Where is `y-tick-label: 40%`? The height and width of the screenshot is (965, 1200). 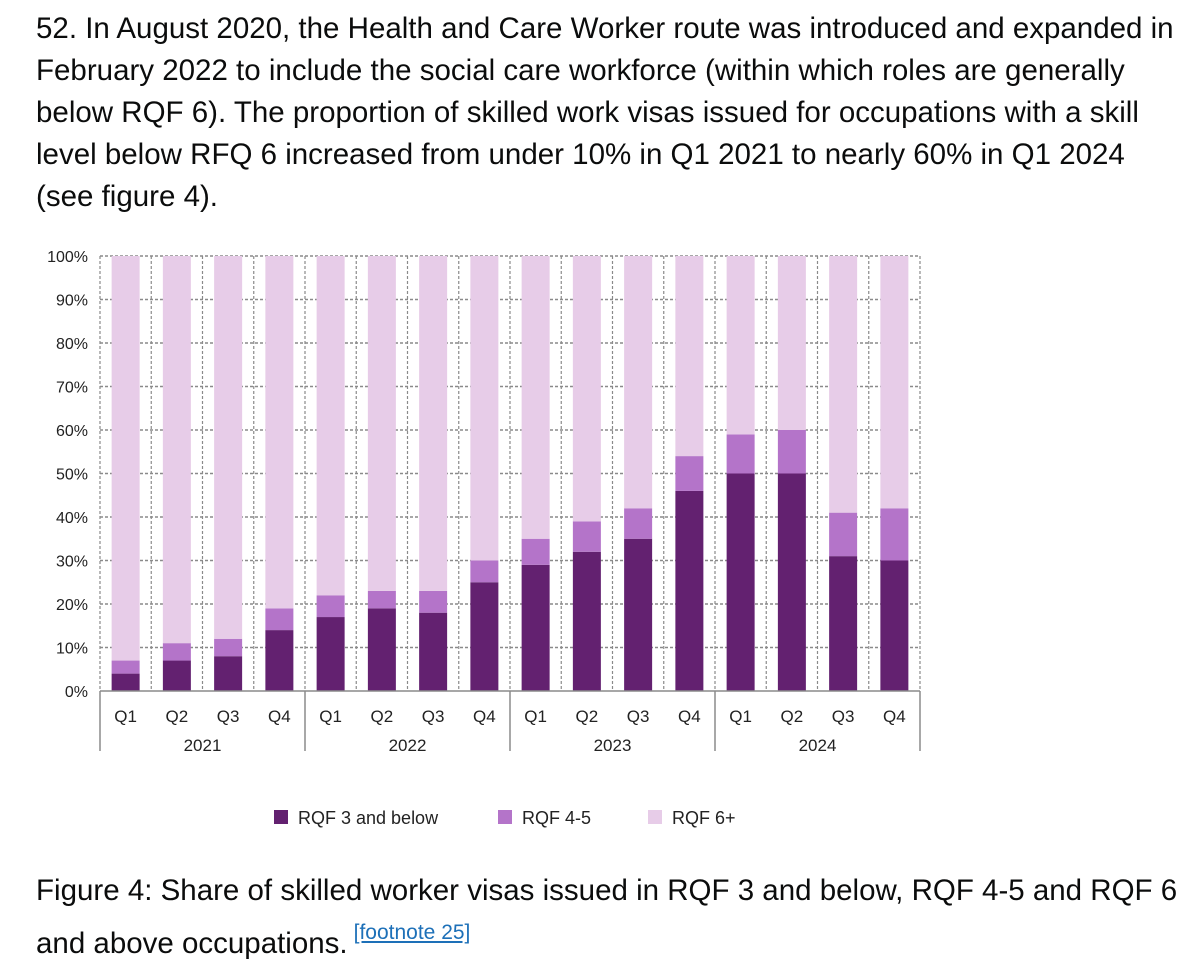 y-tick-label: 40% is located at coordinates (72, 518).